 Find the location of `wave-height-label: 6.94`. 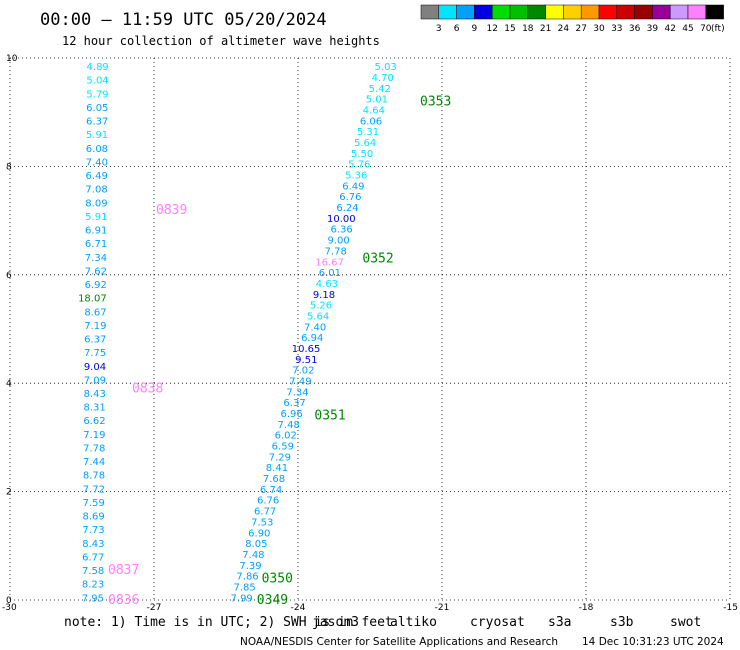

wave-height-label: 6.94 is located at coordinates (312, 338).